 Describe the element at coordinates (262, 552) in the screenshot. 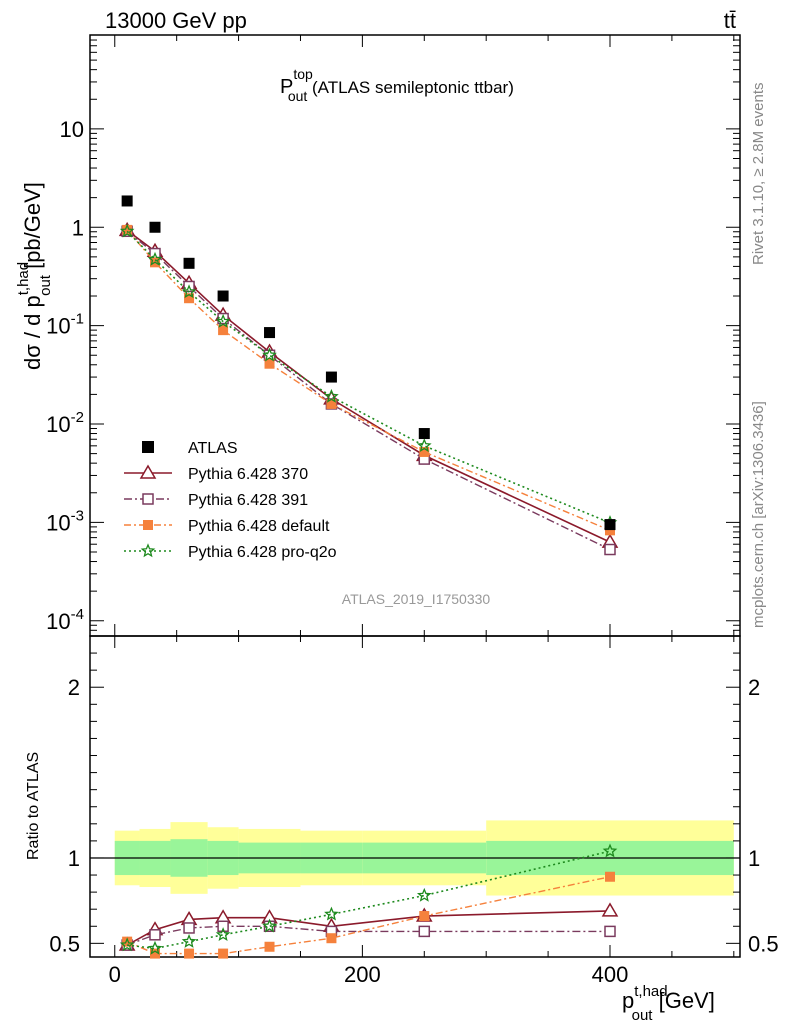

I see `legend-label: Pythia 6.428 pro-q2o` at that location.